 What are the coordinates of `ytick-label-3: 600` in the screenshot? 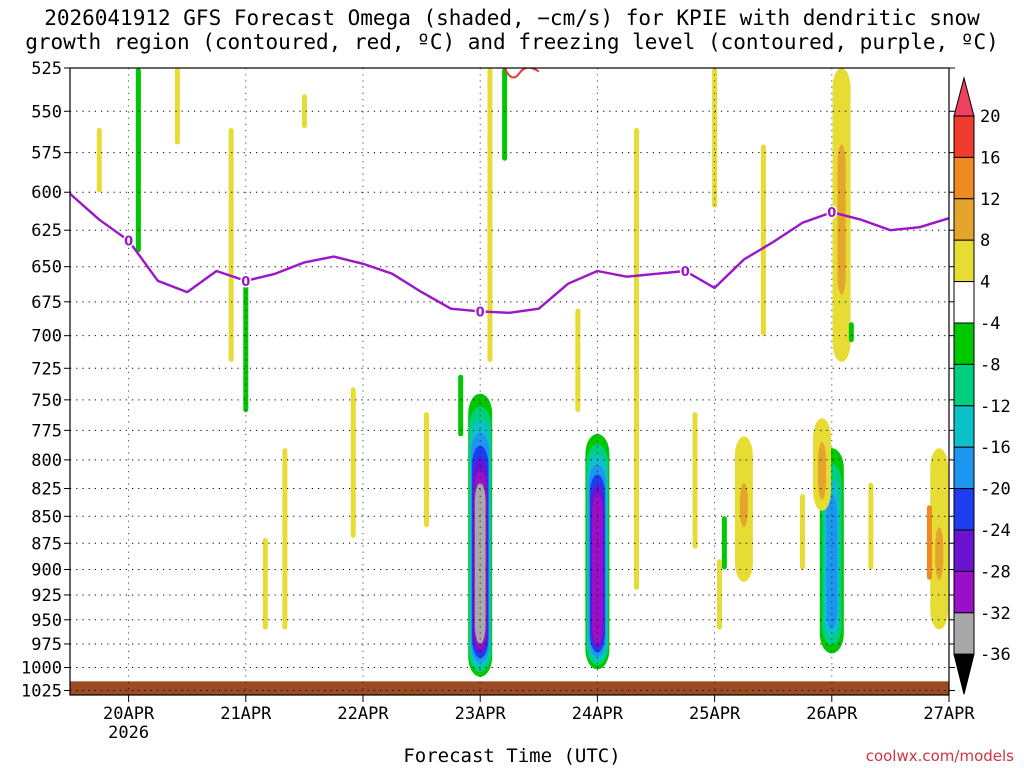 It's located at (46, 193).